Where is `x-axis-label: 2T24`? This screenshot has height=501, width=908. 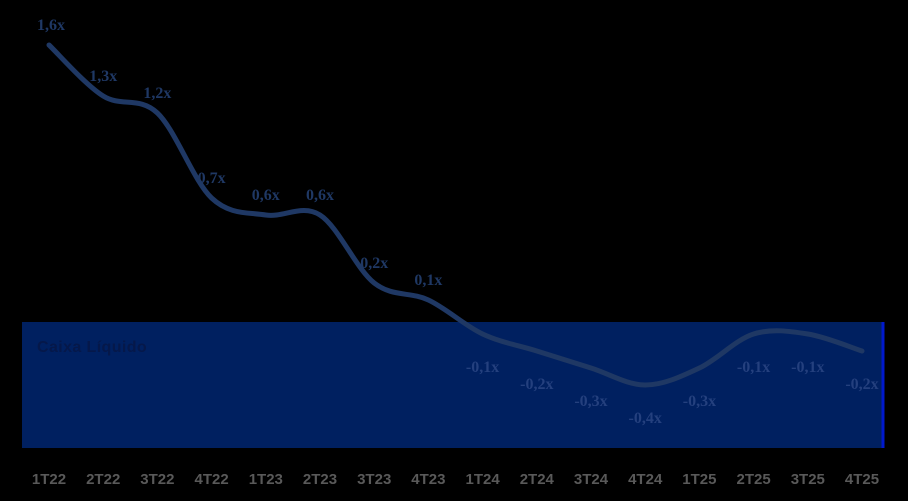
x-axis-label: 2T24 is located at coordinates (537, 479).